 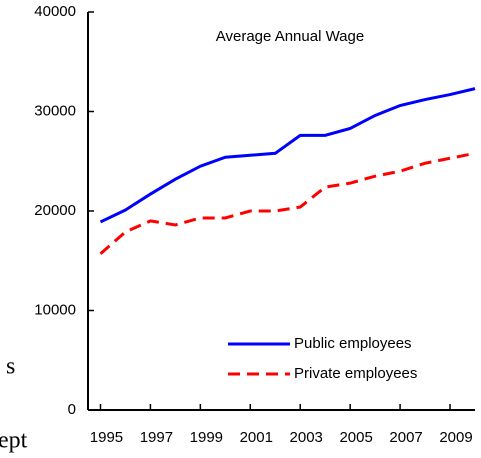 What do you see at coordinates (353, 343) in the screenshot?
I see `legend-label: Public employees` at bounding box center [353, 343].